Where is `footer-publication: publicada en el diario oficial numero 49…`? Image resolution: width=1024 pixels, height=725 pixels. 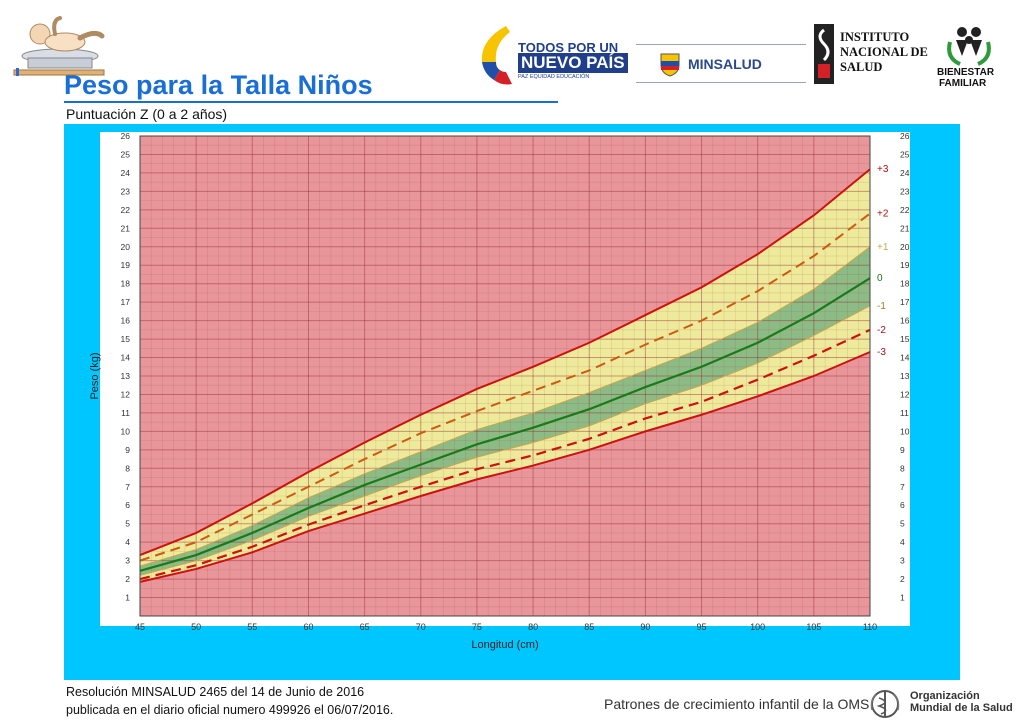
footer-publication: publicada en el diario oficial numero 49… is located at coordinates (230, 710).